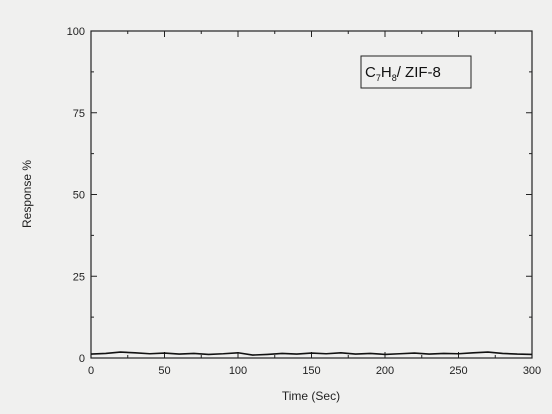 The height and width of the screenshot is (414, 552). What do you see at coordinates (27, 194) in the screenshot?
I see `y-axis-label: Response %` at bounding box center [27, 194].